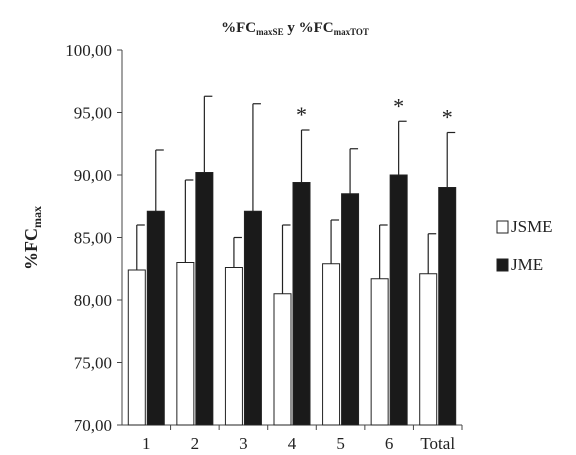 The image size is (576, 455). I want to click on y-tick-label: 75,00, so click(93, 363).